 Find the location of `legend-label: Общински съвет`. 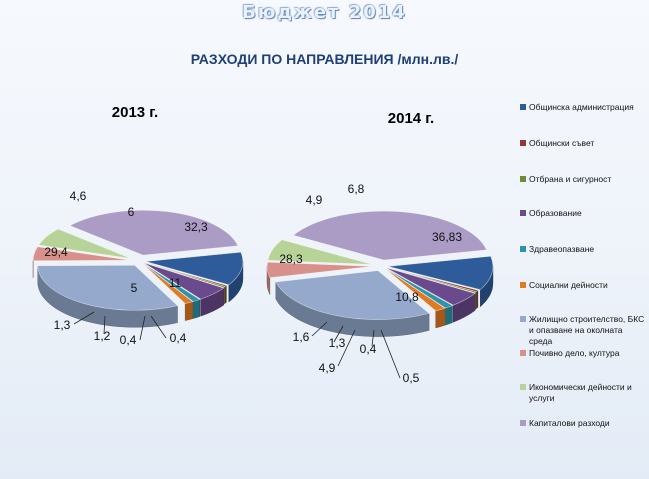

legend-label: Общински съвет is located at coordinates (562, 143).